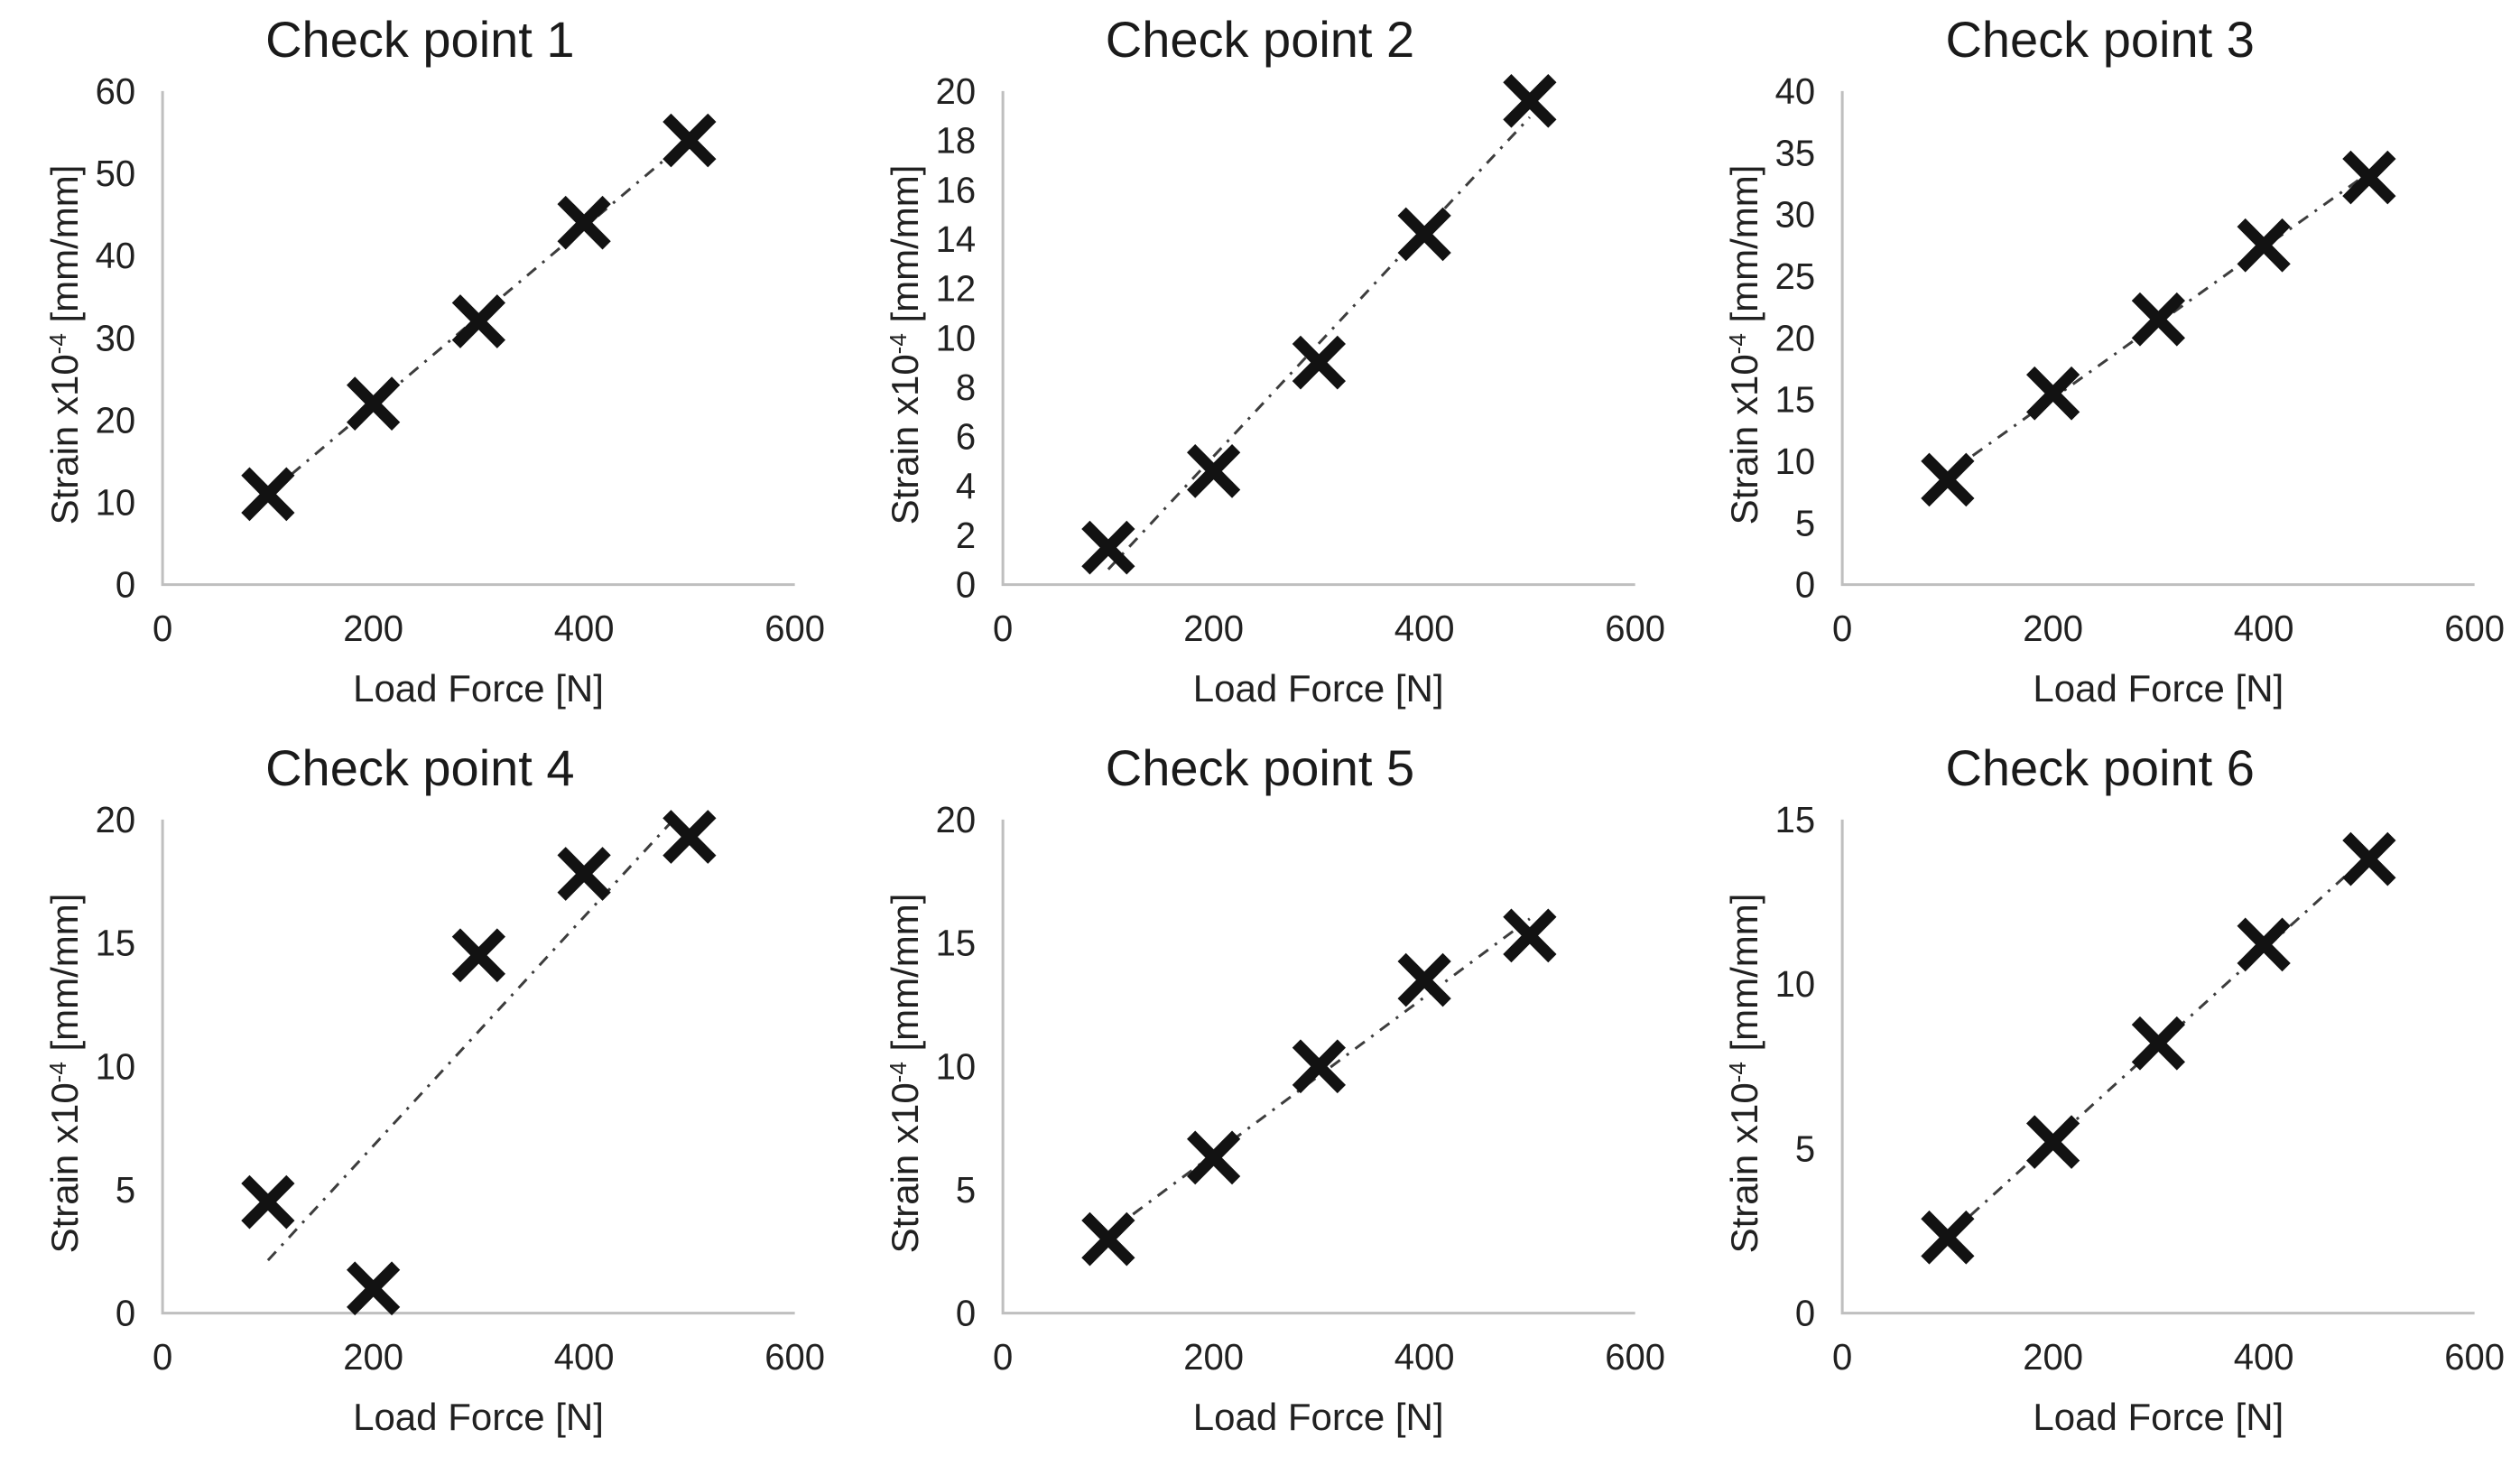 The width and height of the screenshot is (2520, 1457). What do you see at coordinates (956, 141) in the screenshot?
I see `y-tick-label: 18` at bounding box center [956, 141].